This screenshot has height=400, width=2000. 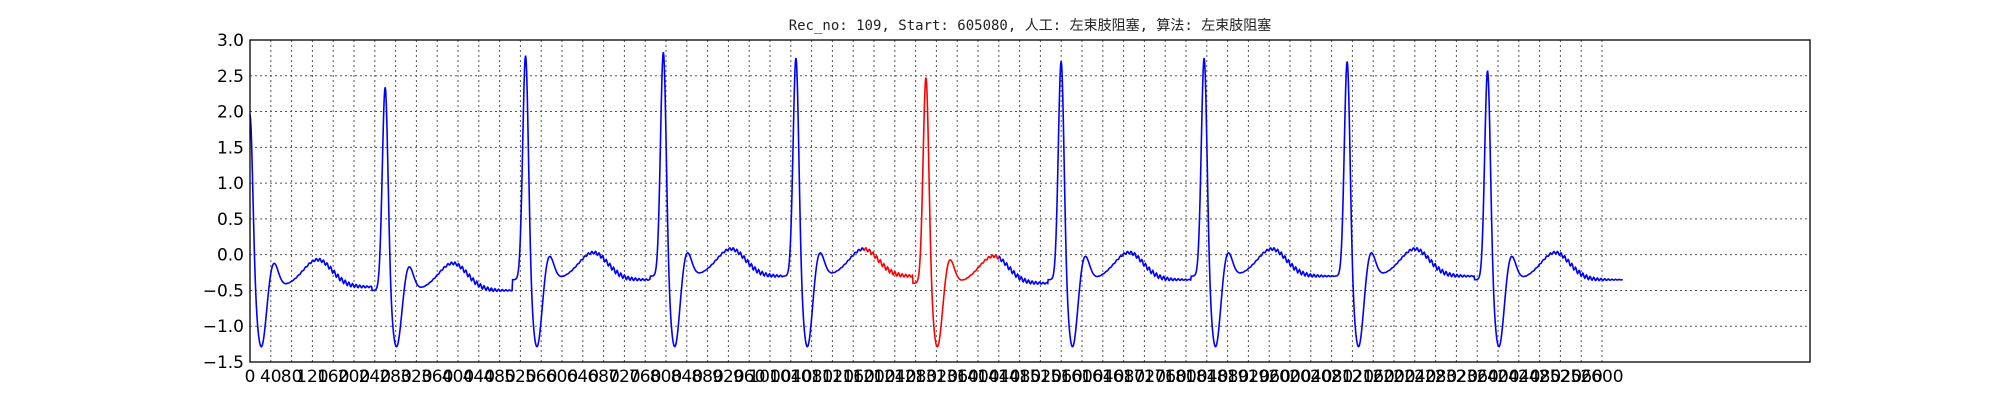 I want to click on x-tick-label: 360, so click(x=437, y=377).